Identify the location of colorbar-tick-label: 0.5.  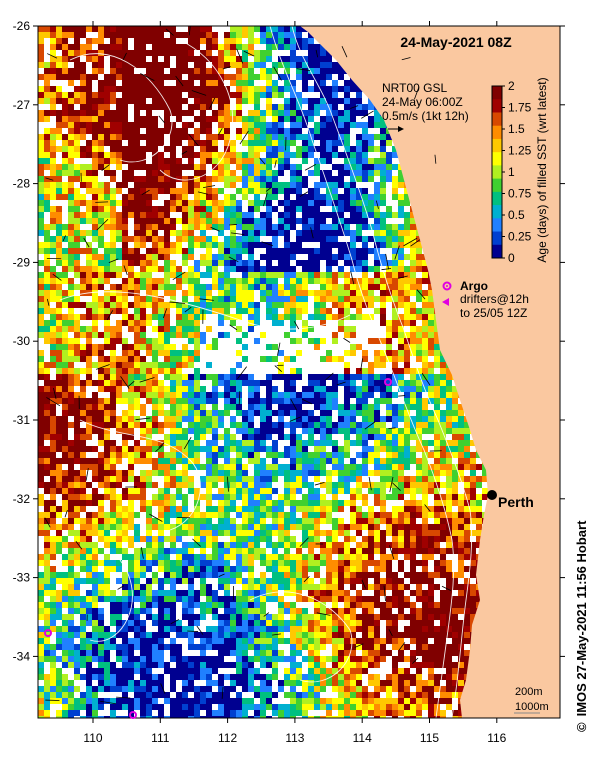
(516, 215).